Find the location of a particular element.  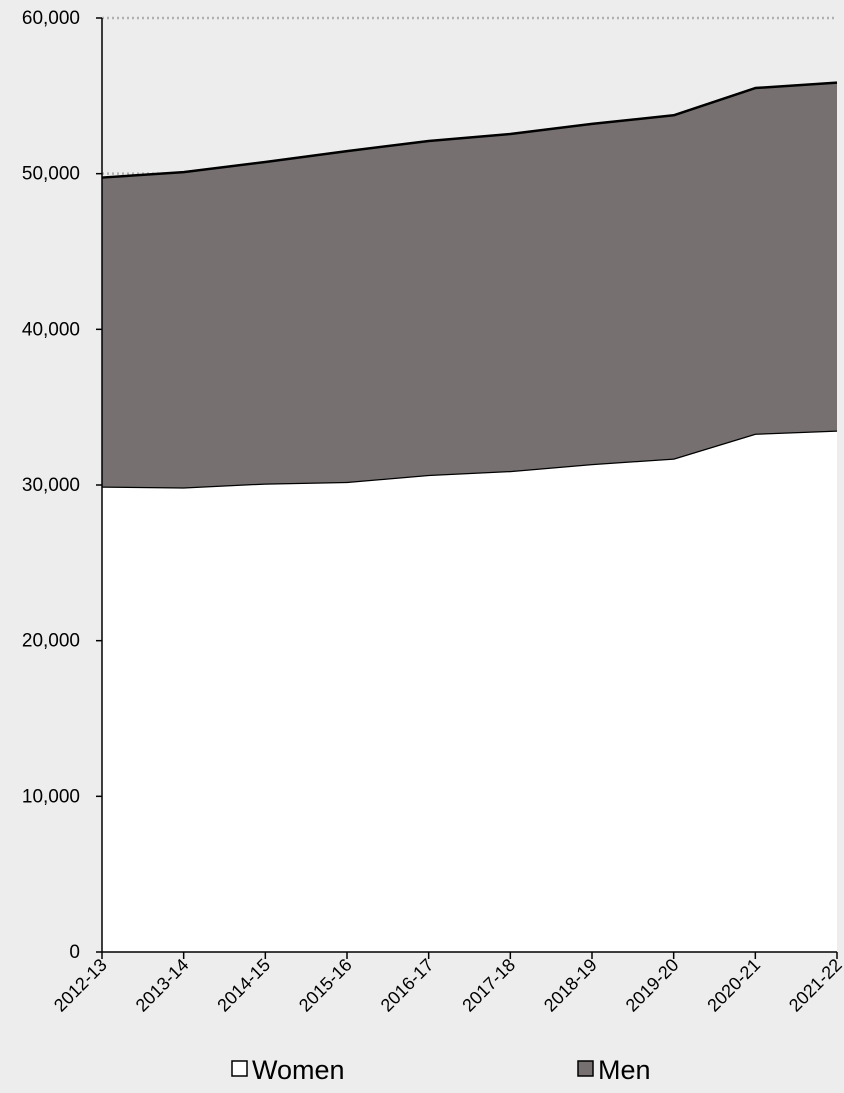

x-tick-label: 2012-13 is located at coordinates (80, 985).